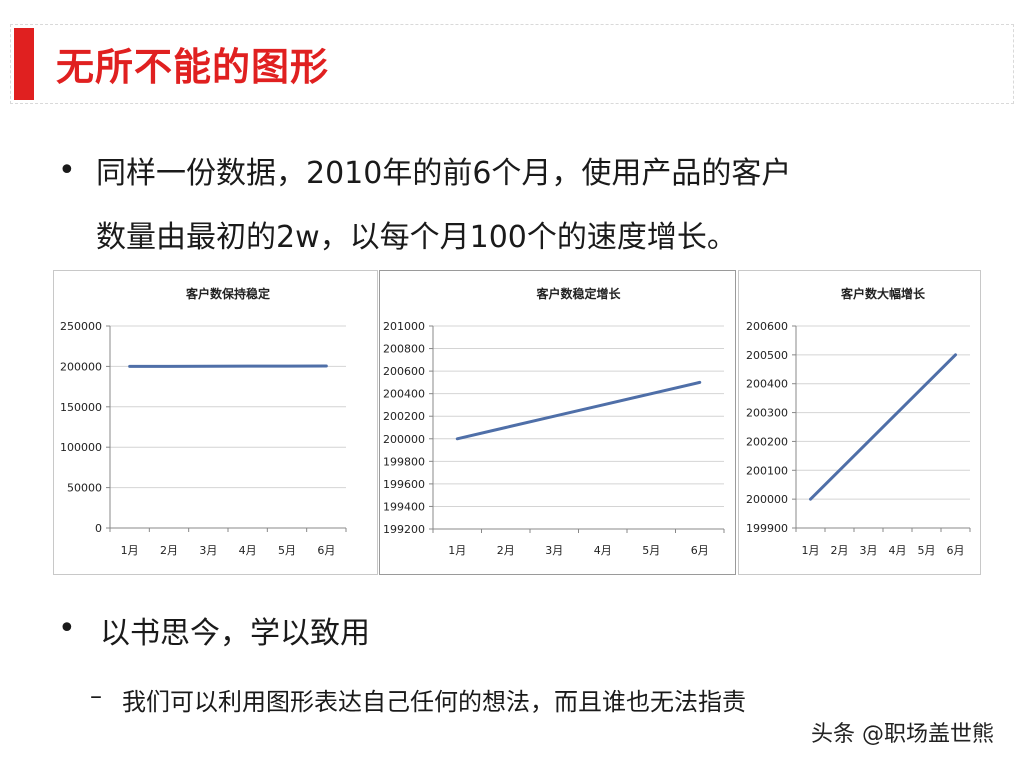 The height and width of the screenshot is (768, 1024). Describe the element at coordinates (902, 734) in the screenshot. I see `watermark: 头条 @职场盖世熊` at that location.